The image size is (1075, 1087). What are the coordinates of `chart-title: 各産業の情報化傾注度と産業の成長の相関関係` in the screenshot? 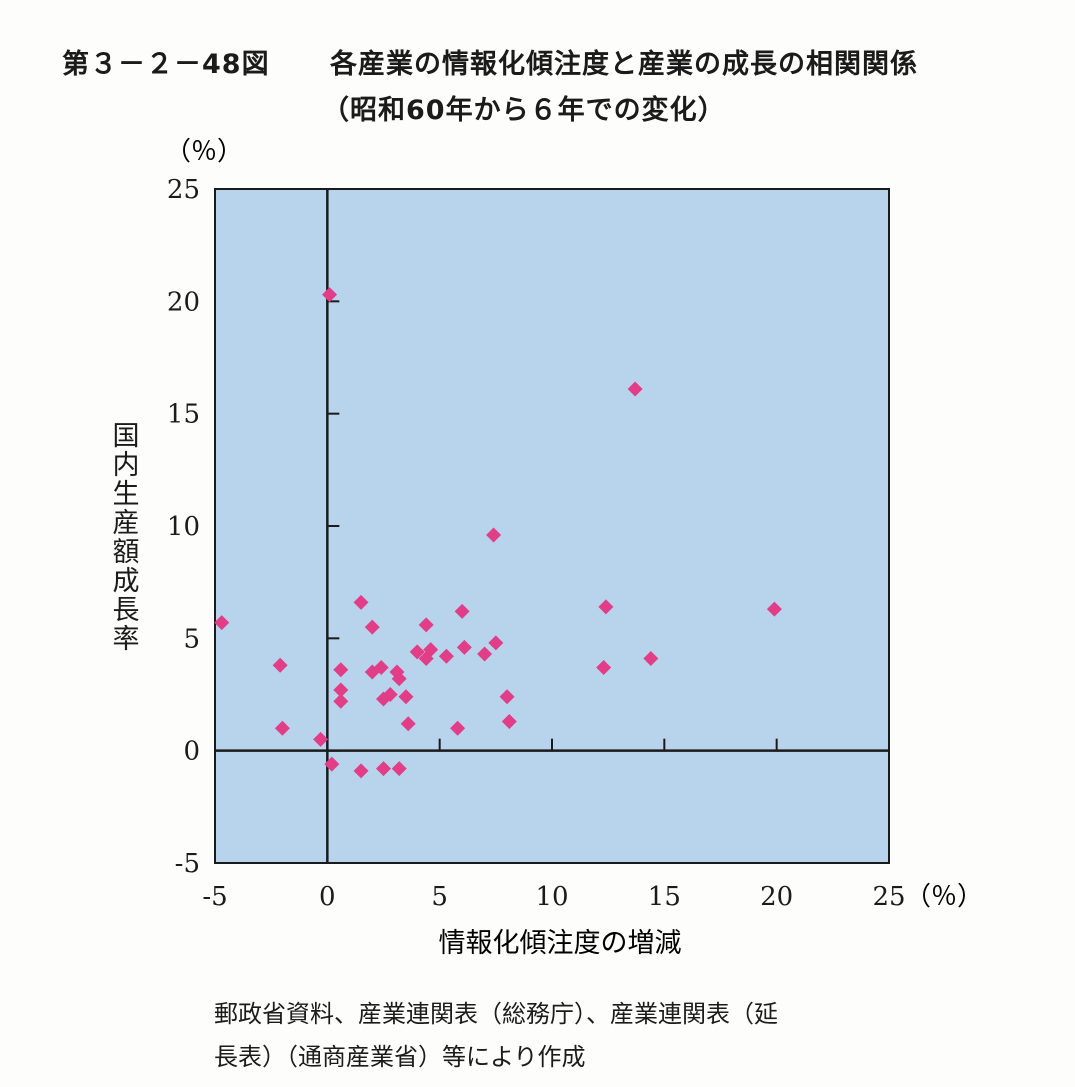 It's located at (624, 64).